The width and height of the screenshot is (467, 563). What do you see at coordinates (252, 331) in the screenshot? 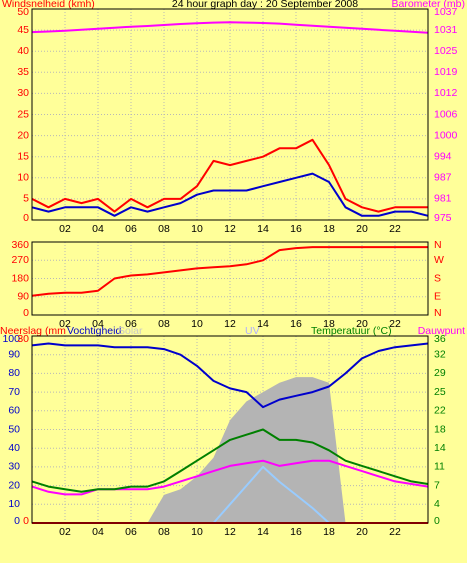
I see `axis-label: UV` at bounding box center [252, 331].